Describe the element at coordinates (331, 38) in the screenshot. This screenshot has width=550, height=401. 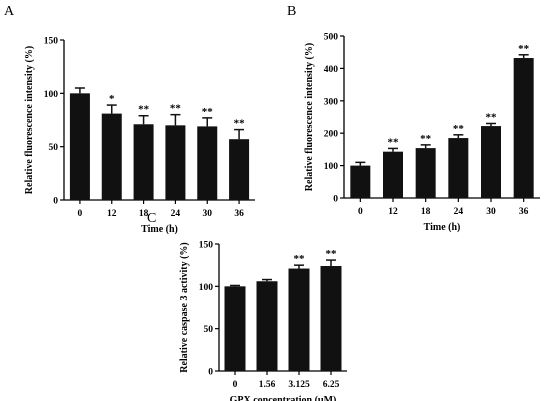
I see `y-tick-label: 500` at that location.